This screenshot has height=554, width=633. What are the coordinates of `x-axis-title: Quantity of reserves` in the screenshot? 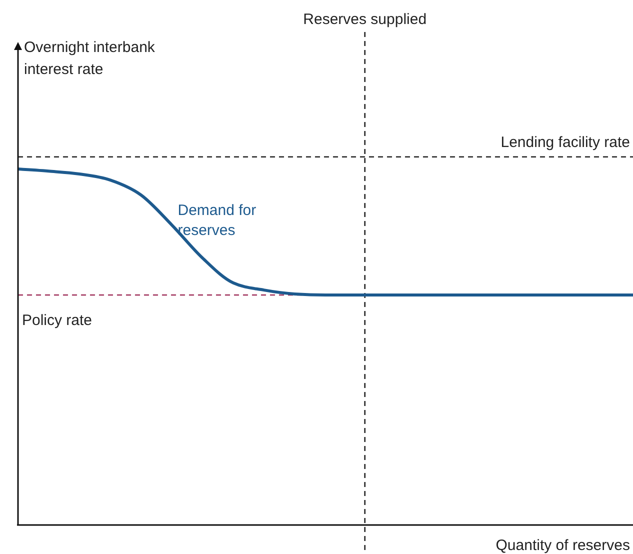 It's located at (563, 545).